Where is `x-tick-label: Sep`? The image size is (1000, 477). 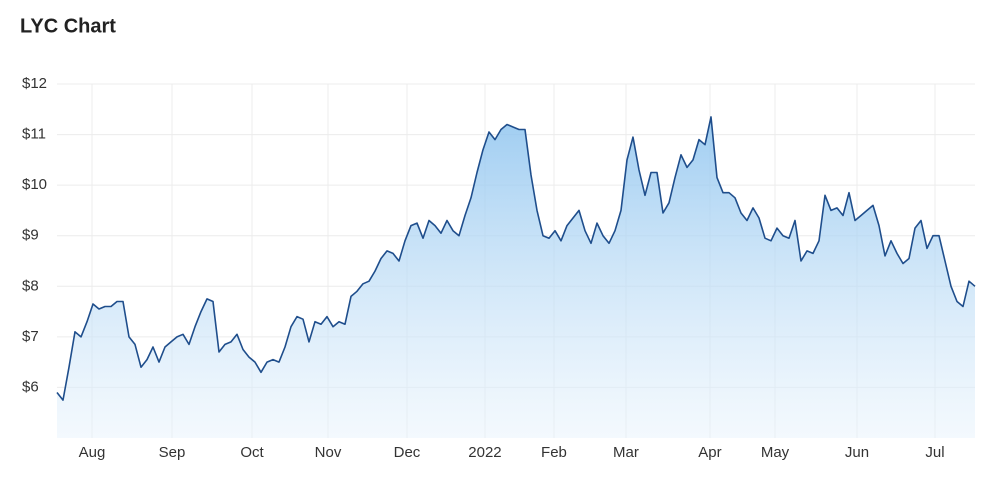 x-tick-label: Sep is located at coordinates (172, 452).